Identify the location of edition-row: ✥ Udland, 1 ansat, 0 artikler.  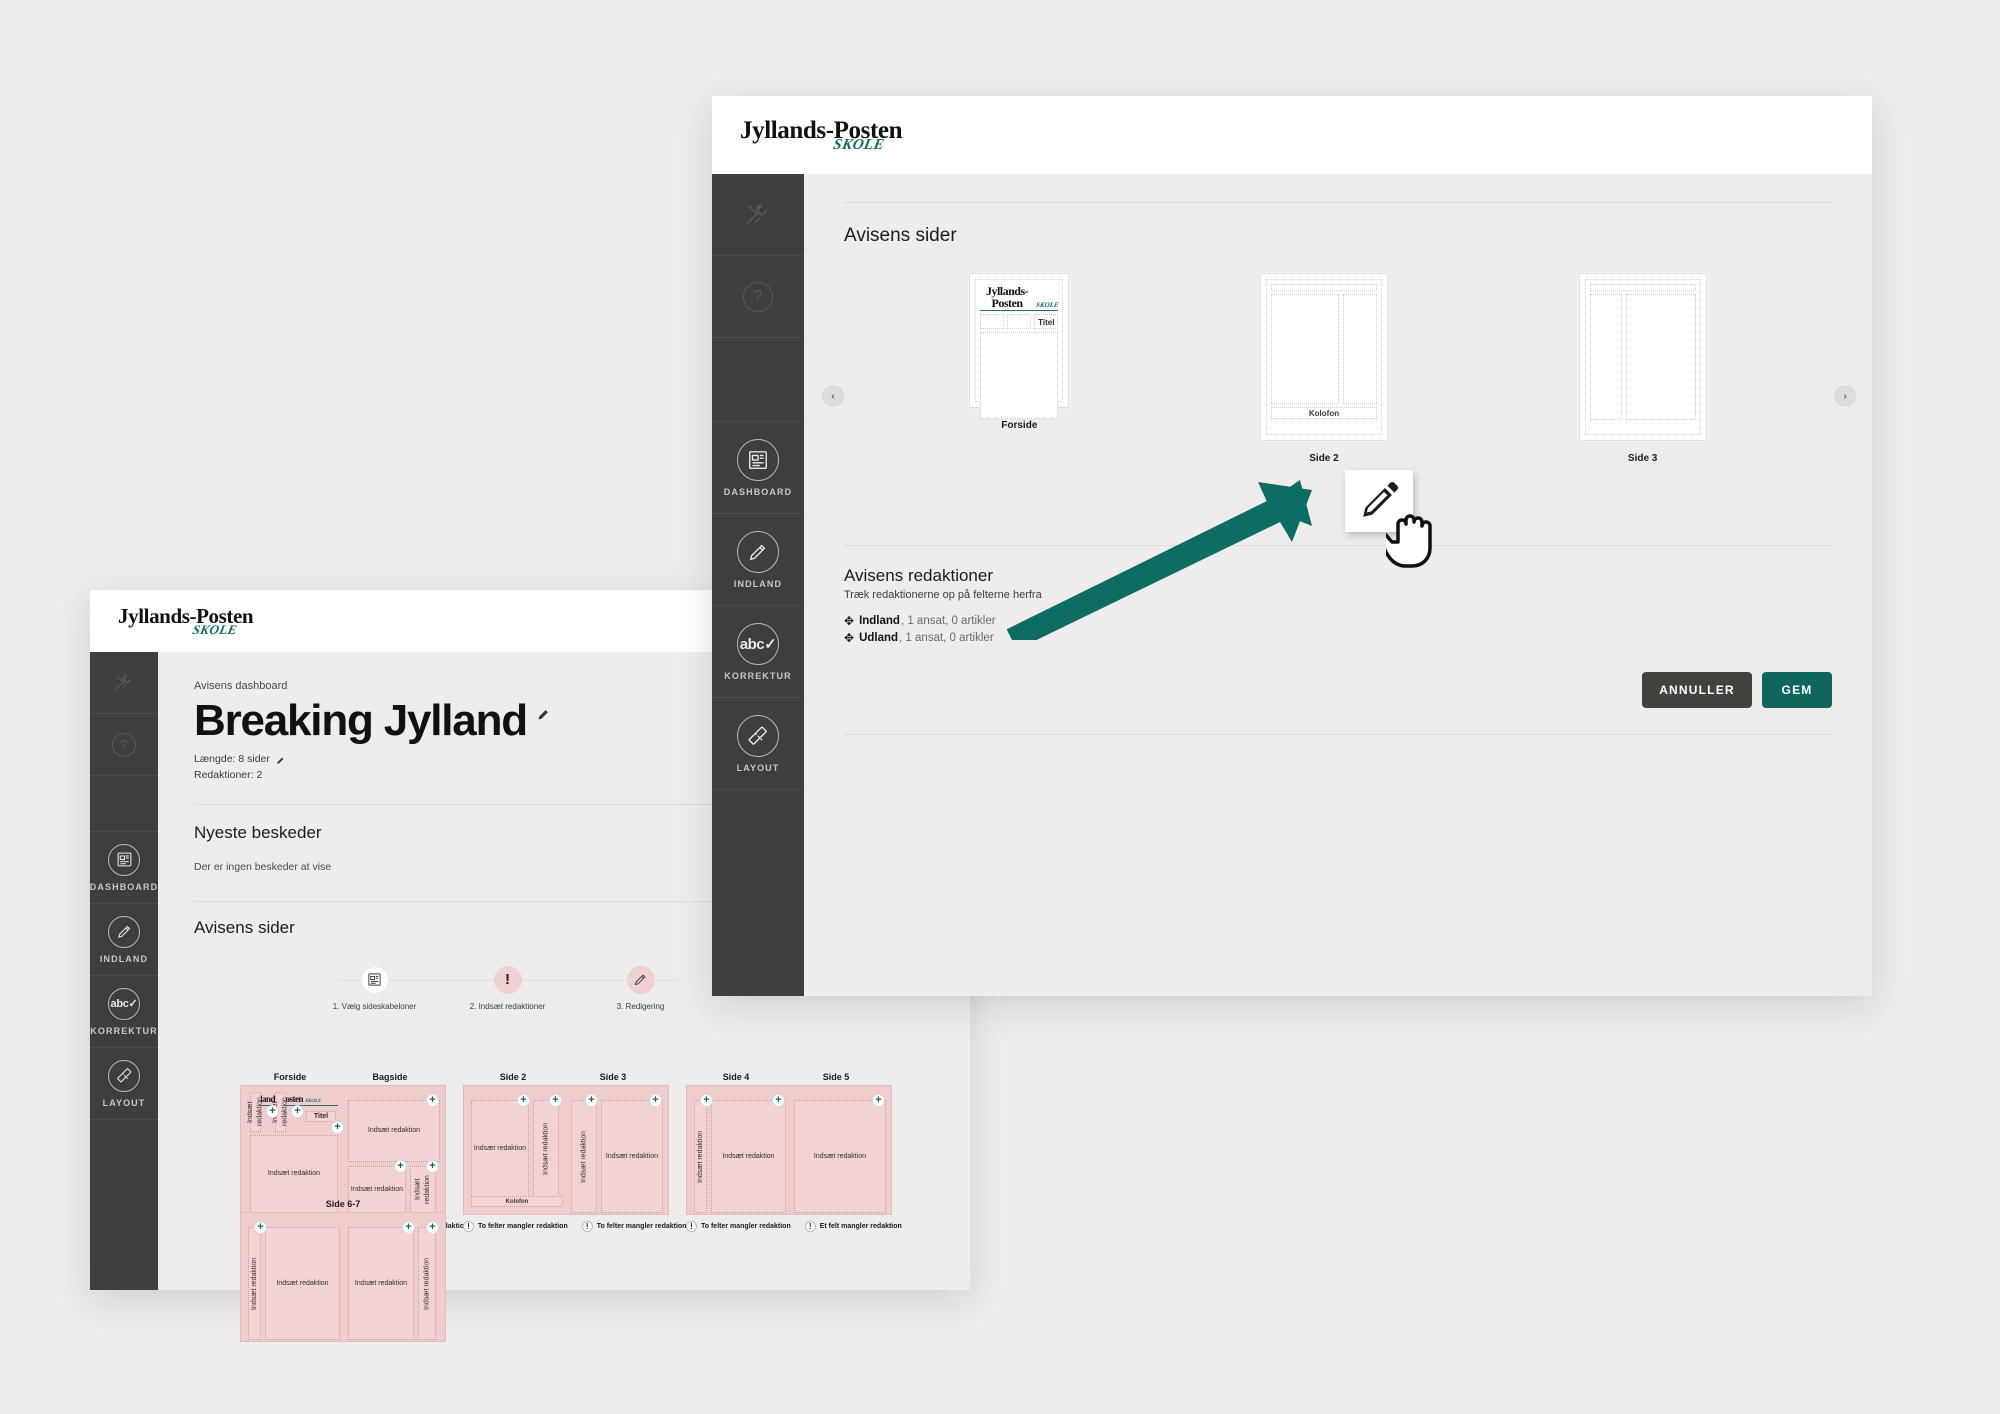
(1338, 638).